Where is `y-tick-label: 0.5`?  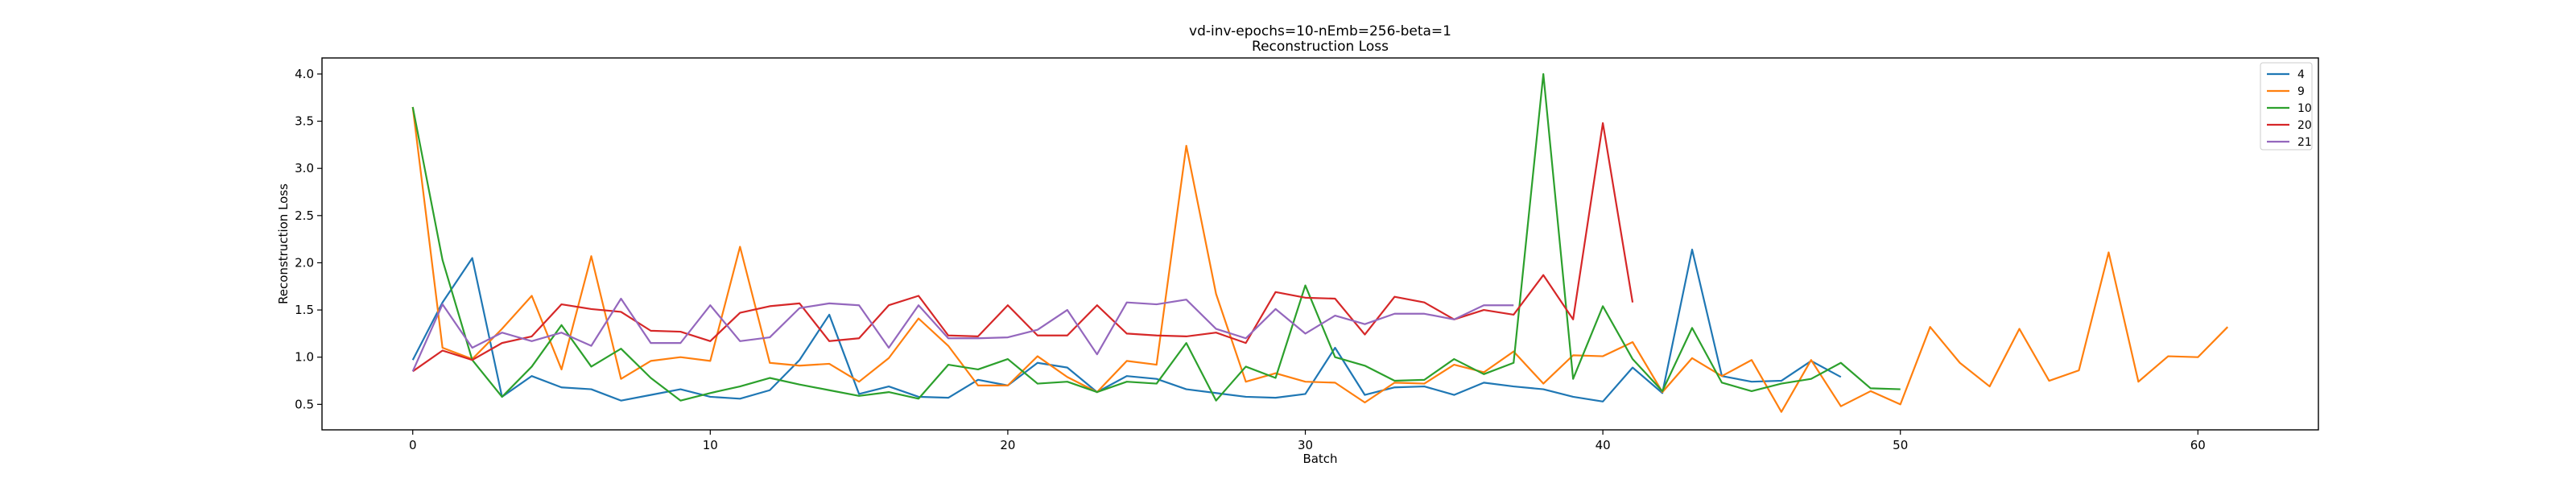
y-tick-label: 0.5 is located at coordinates (304, 404).